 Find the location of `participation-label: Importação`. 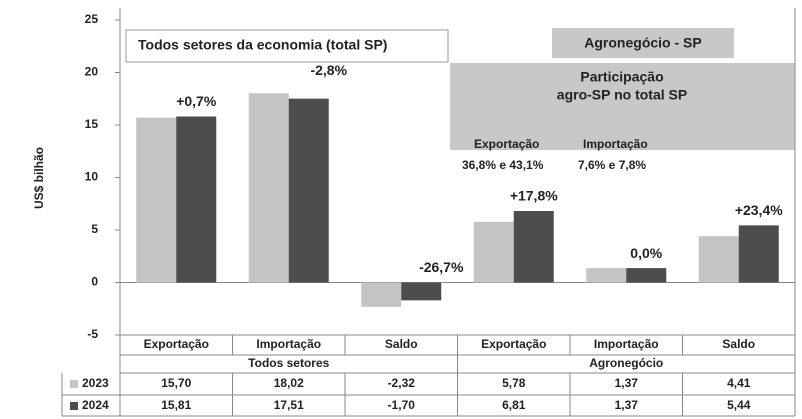

participation-label: Importação is located at coordinates (615, 144).